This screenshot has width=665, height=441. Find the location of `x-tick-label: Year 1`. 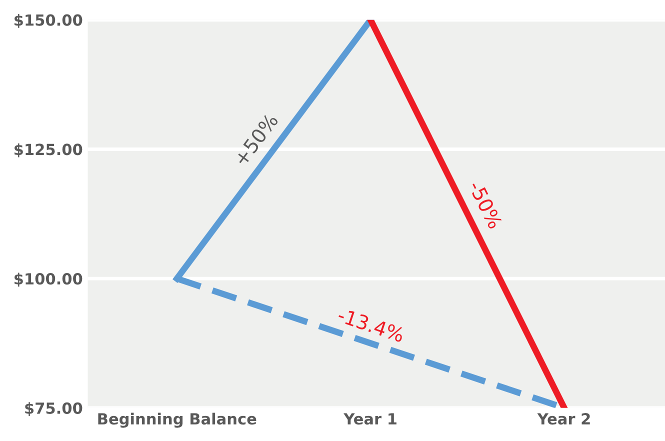

x-tick-label: Year 1 is located at coordinates (370, 419).